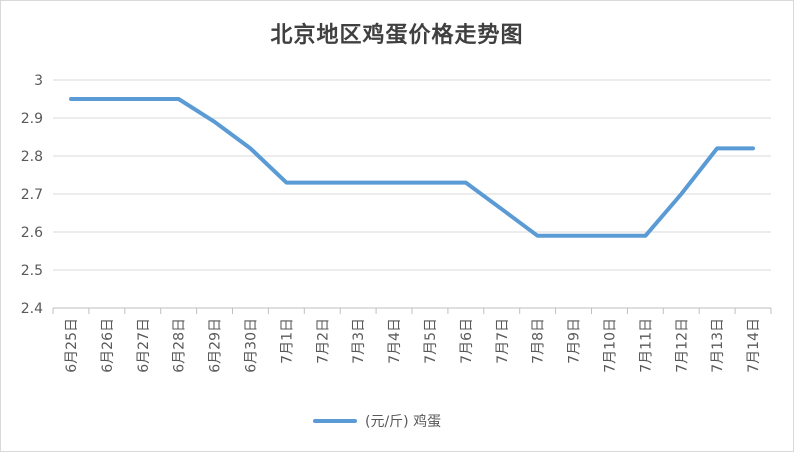 The image size is (794, 452). What do you see at coordinates (323, 341) in the screenshot?
I see `x-tick-label: 7月2日` at bounding box center [323, 341].